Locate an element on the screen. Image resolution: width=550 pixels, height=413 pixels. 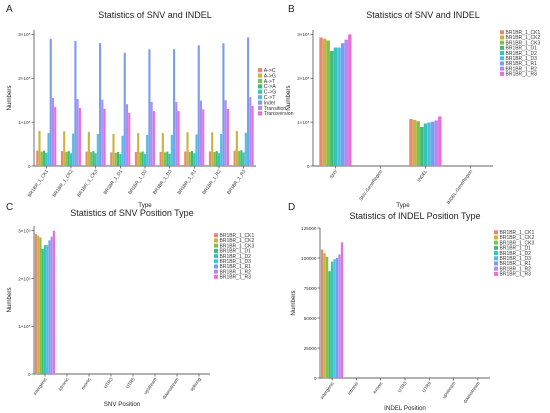
chart-title: Statistics of INDEL Position Type is located at coordinates (414, 216).